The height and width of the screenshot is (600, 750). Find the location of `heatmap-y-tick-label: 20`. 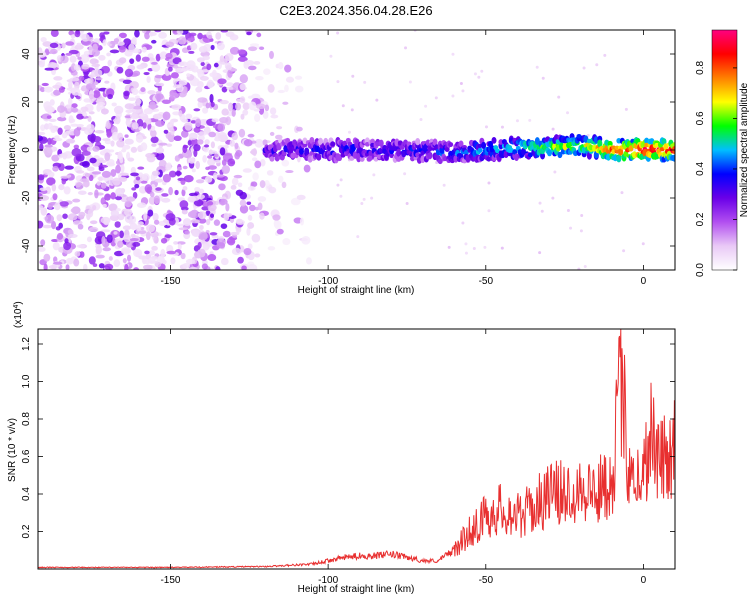

heatmap-y-tick-label: 20 is located at coordinates (26, 102).